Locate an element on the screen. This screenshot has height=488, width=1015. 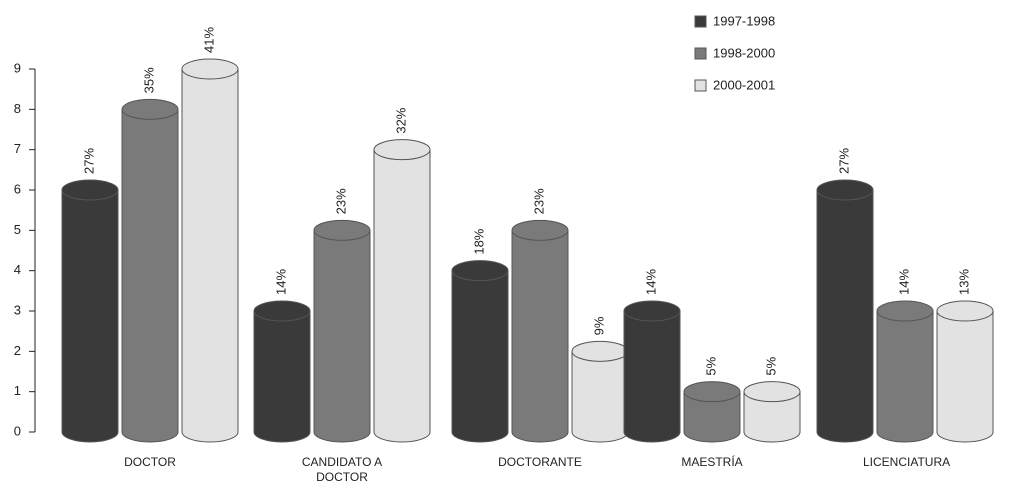
share-label: 13% is located at coordinates (963, 282).